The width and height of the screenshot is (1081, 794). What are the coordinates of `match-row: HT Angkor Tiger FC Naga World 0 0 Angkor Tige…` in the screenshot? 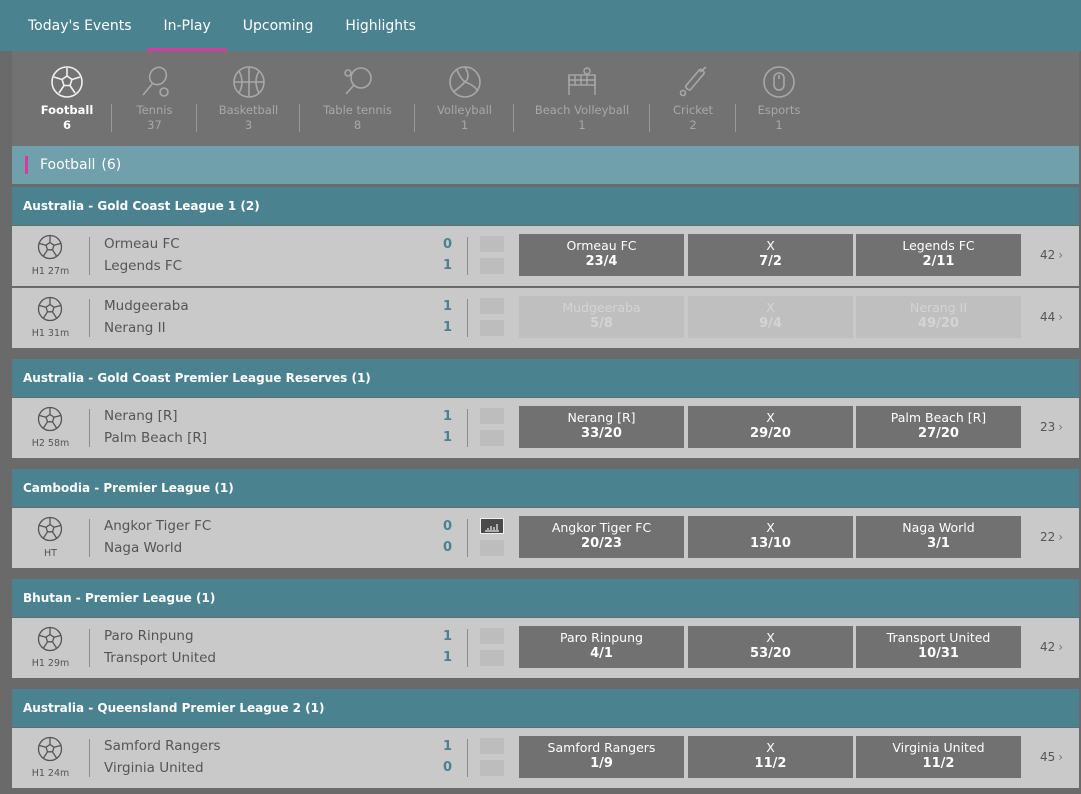 It's located at (545, 538).